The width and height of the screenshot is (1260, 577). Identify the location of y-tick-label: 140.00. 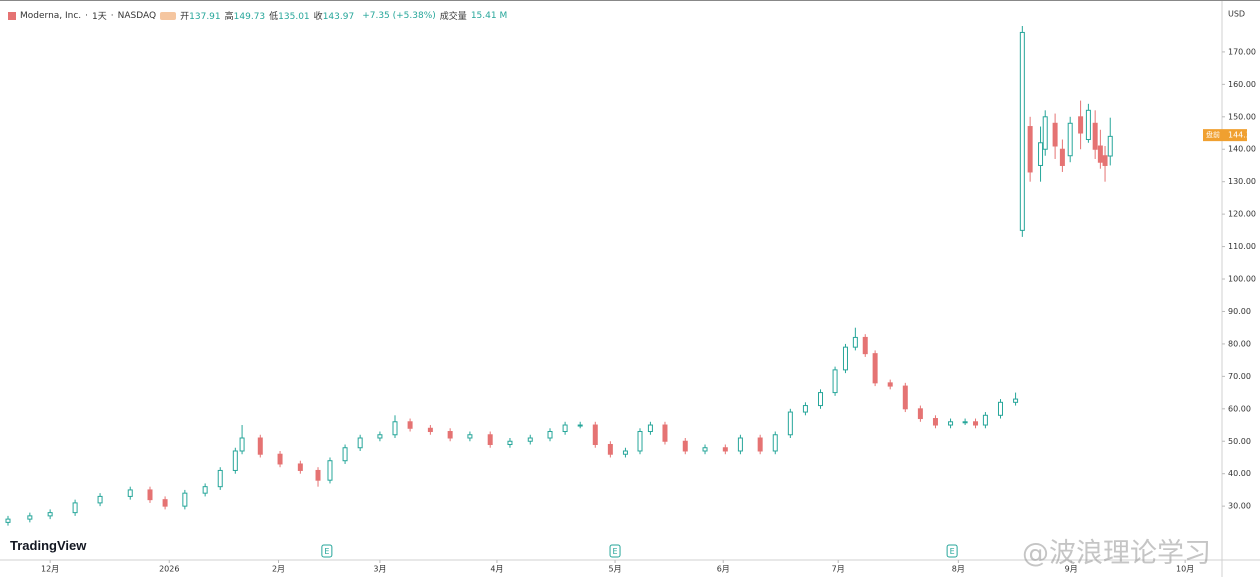
(1242, 149).